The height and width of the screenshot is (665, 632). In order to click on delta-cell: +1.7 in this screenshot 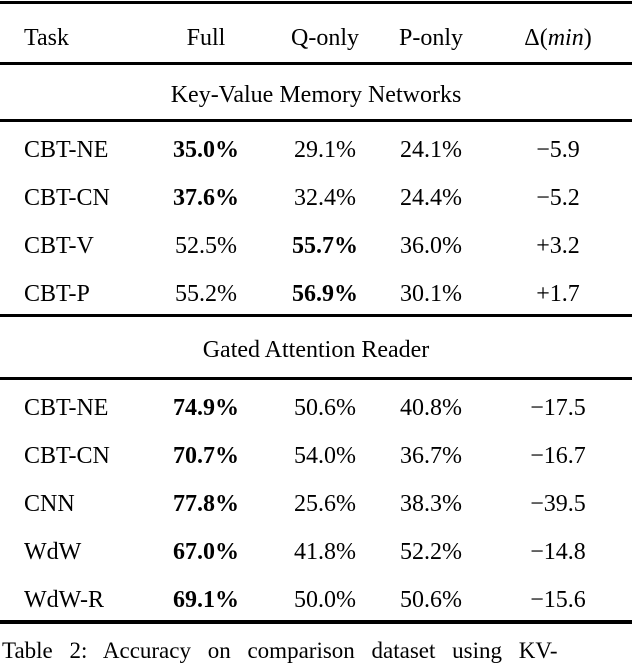, I will do `click(558, 294)`.